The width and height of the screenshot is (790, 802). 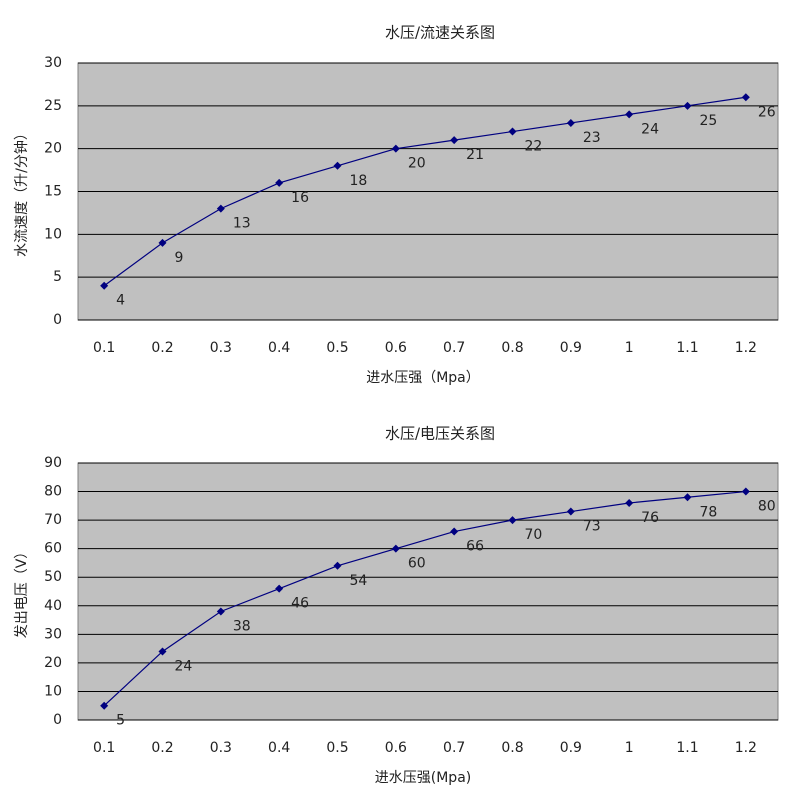 I want to click on data-label: 20, so click(x=417, y=164).